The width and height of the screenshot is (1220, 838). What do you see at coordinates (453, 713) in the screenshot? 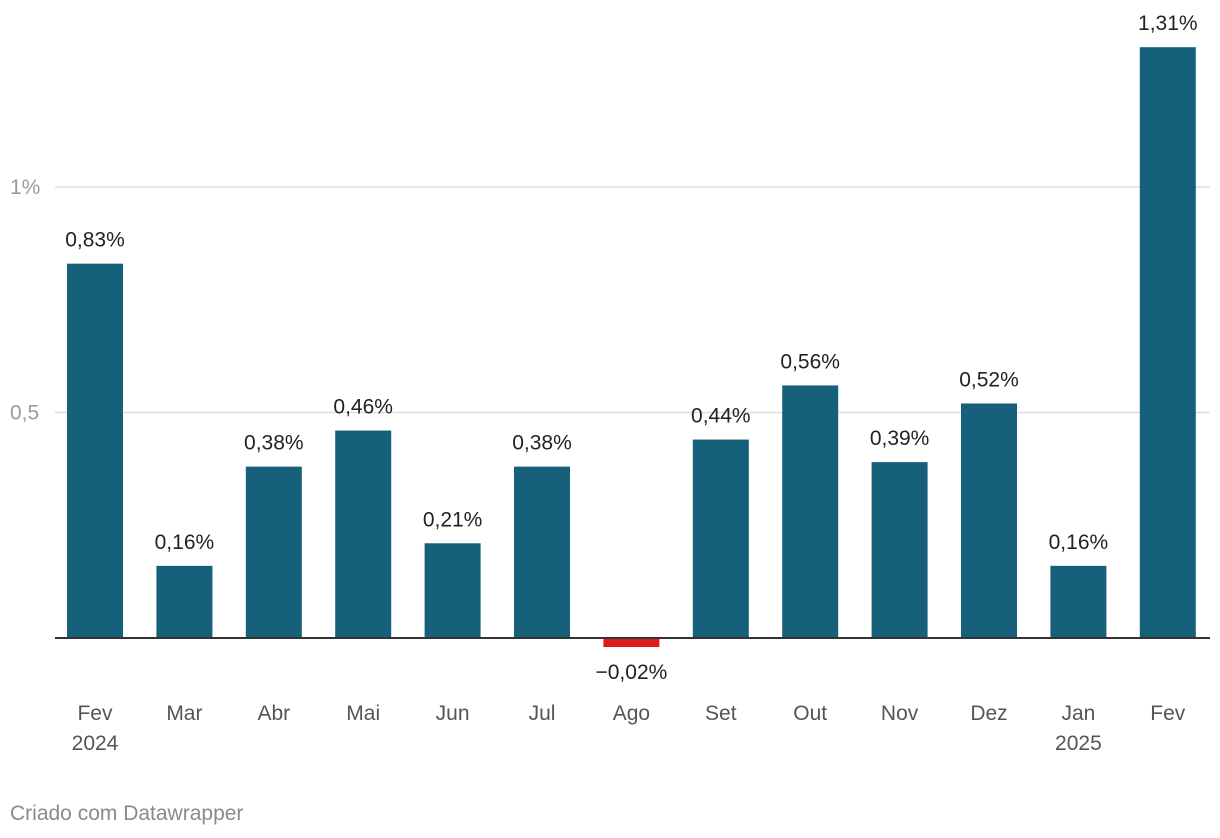
I see `x-tick-label: Jun` at bounding box center [453, 713].